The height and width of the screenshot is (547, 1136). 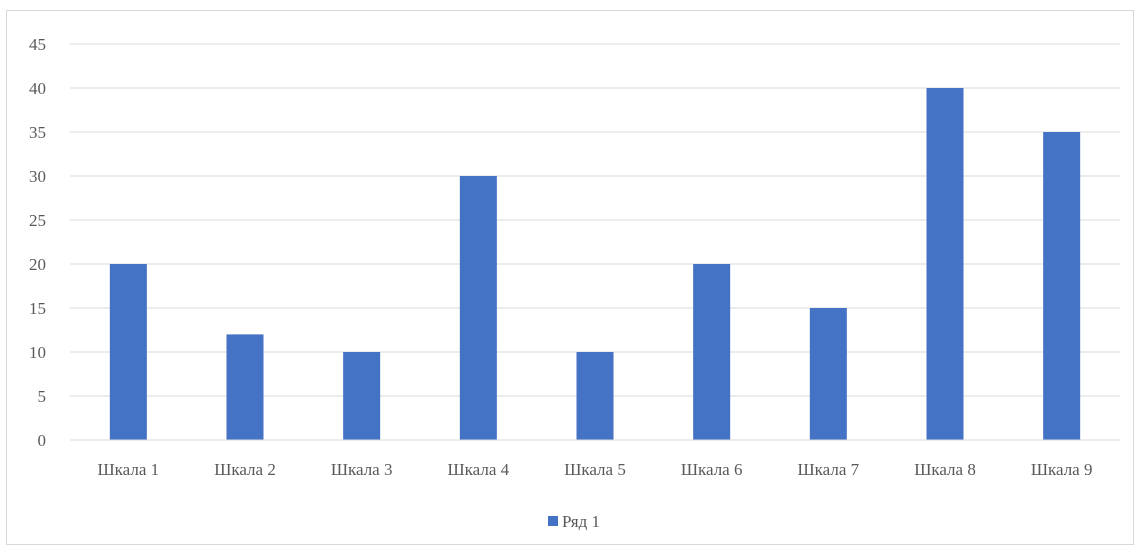 I want to click on x-tick-label: Шкала 5, so click(x=595, y=469).